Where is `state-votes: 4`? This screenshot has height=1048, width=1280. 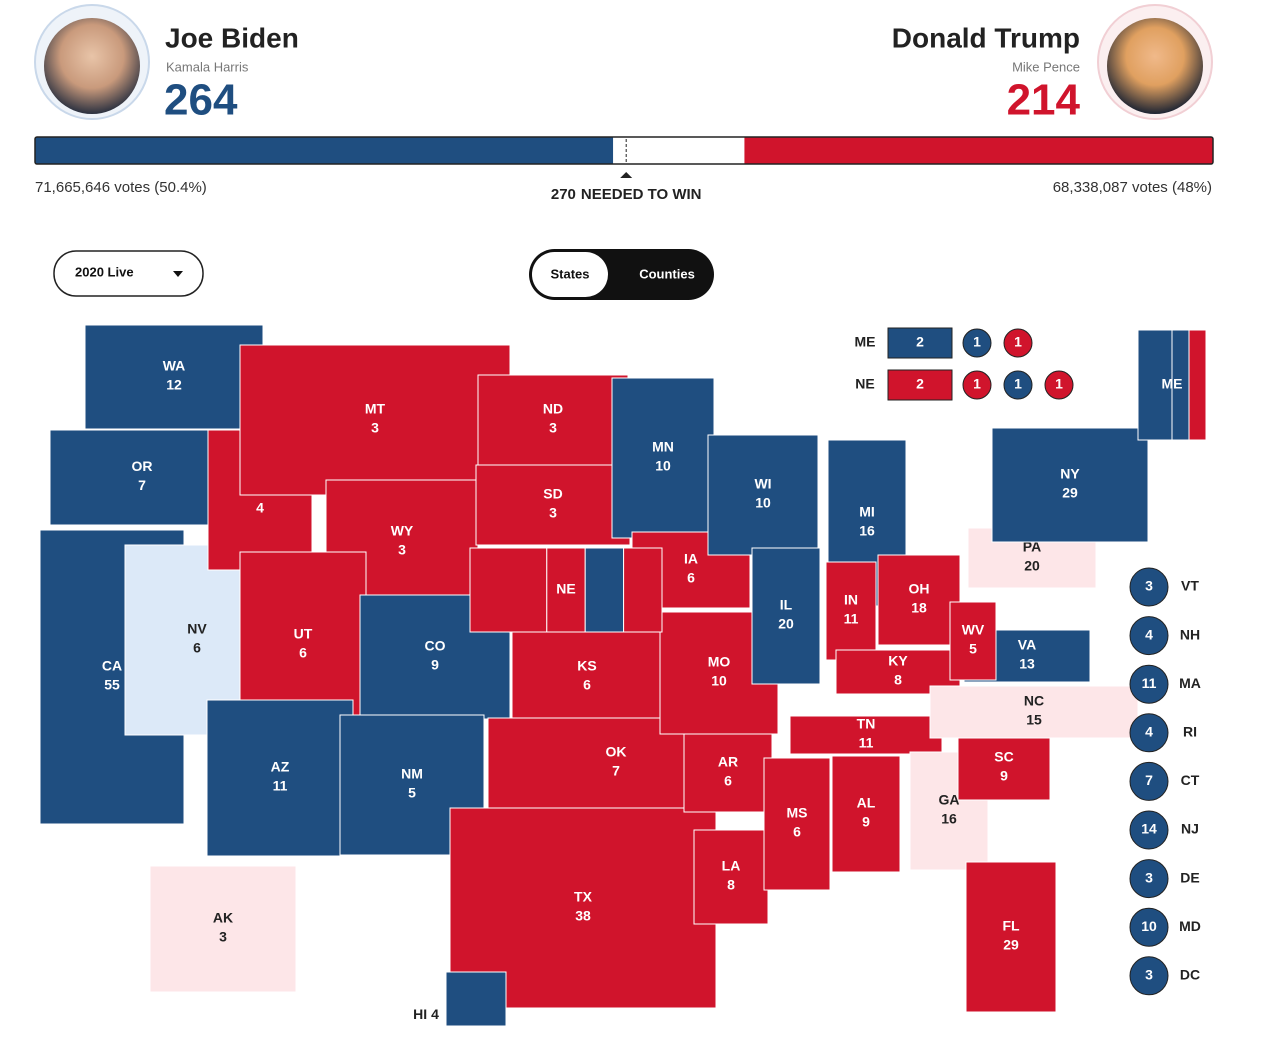
state-votes: 4 is located at coordinates (435, 1014).